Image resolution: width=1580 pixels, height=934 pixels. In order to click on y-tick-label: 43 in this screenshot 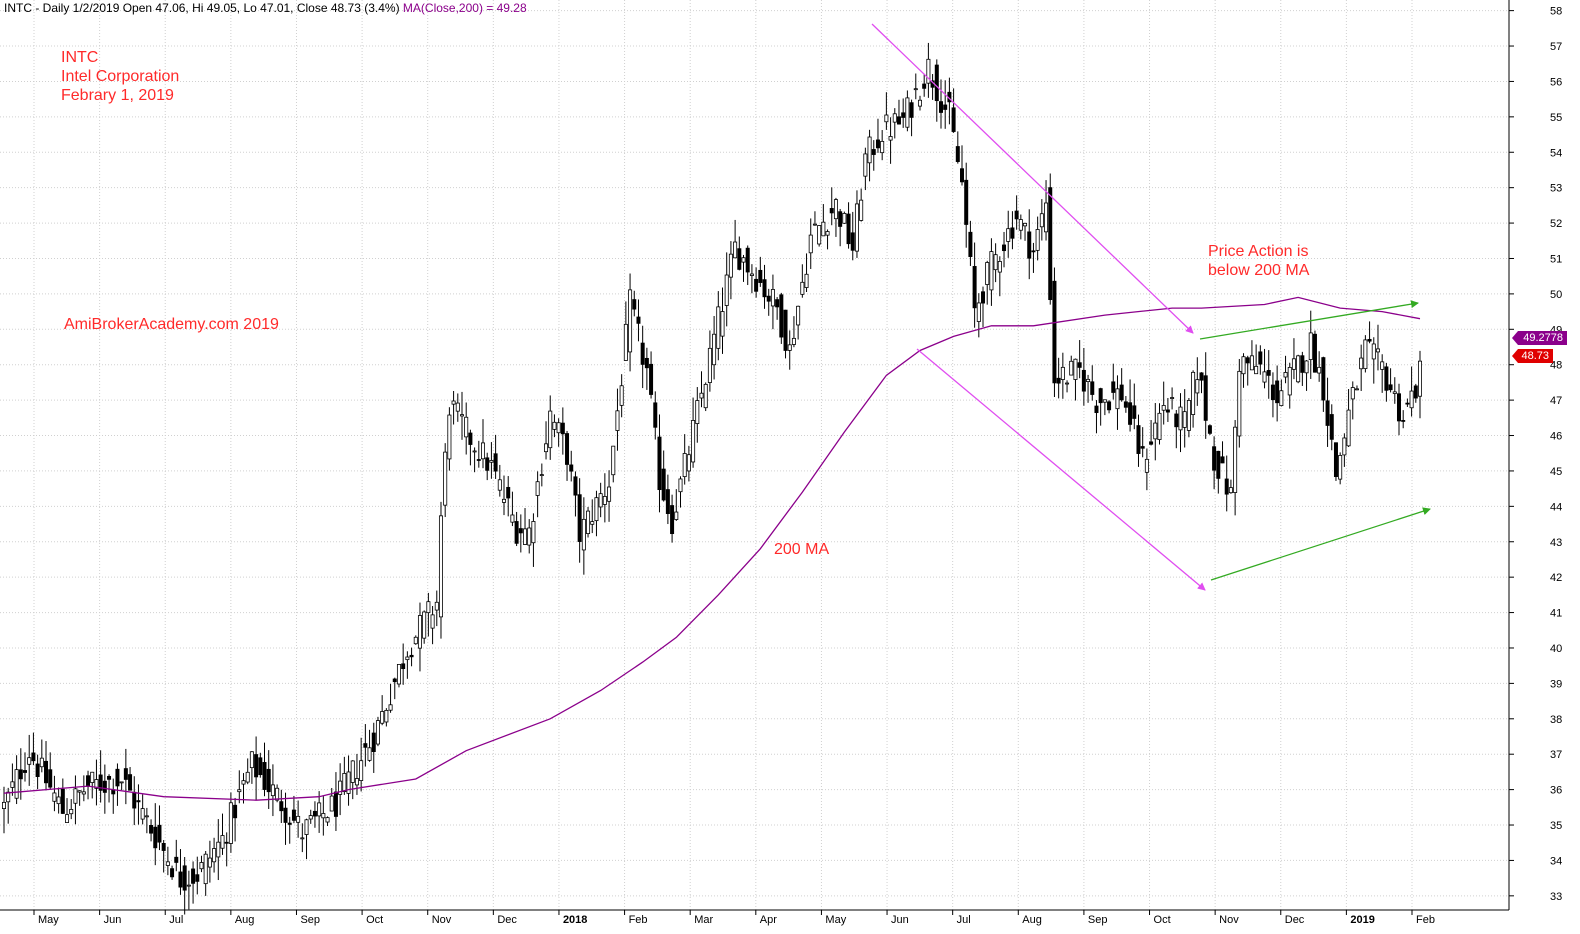, I will do `click(1556, 543)`.